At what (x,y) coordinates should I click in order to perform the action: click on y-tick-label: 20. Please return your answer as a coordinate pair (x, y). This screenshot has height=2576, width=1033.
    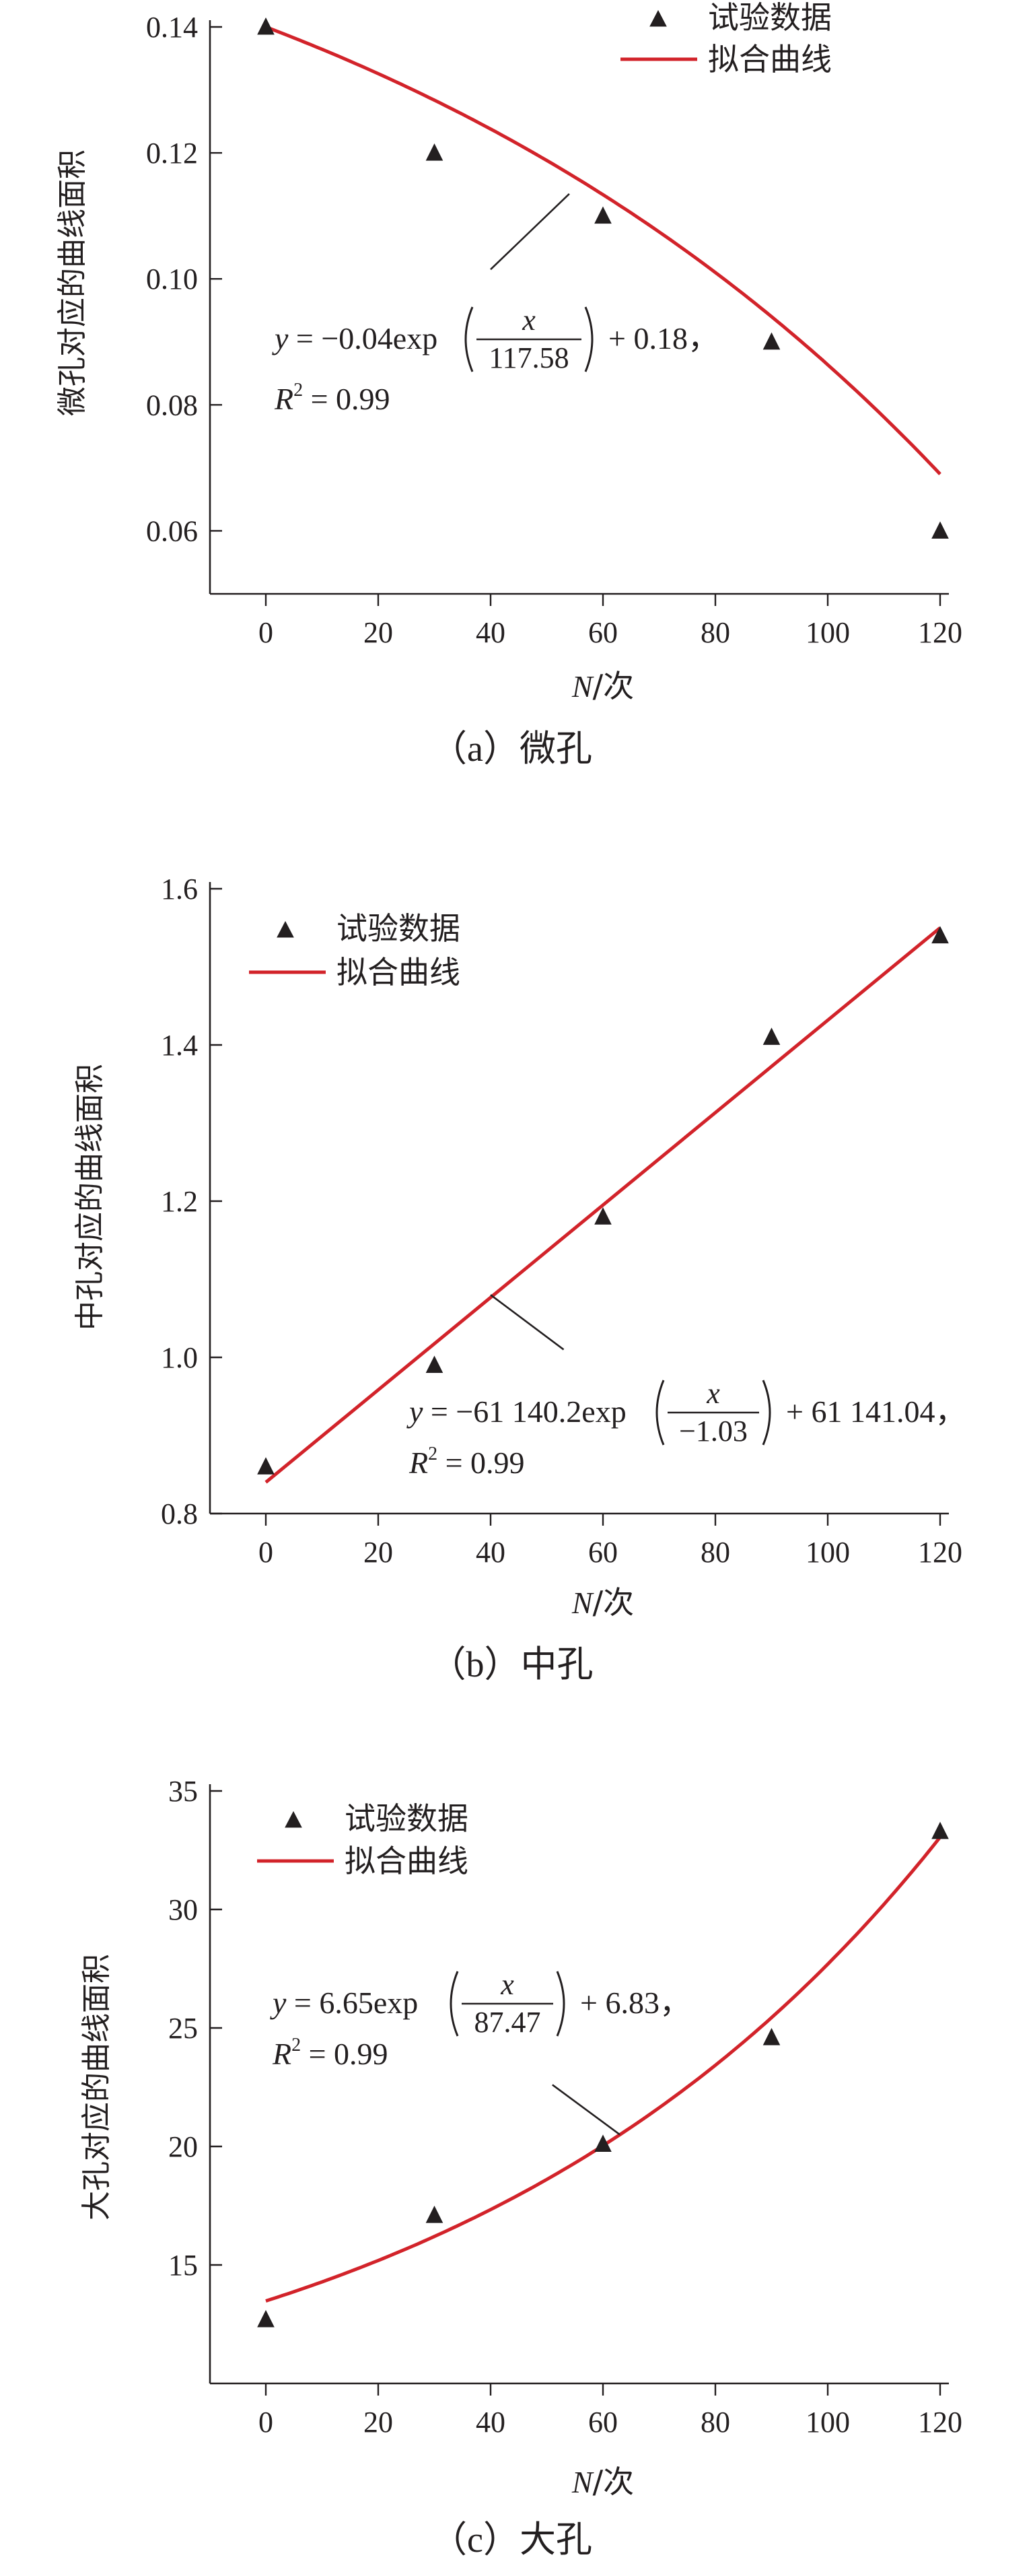
    Looking at the image, I should click on (183, 2146).